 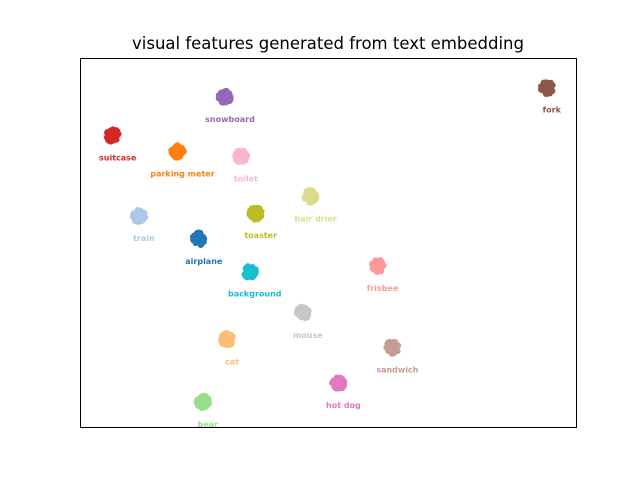 I want to click on cluster-label-mouse: mouse, so click(x=308, y=335).